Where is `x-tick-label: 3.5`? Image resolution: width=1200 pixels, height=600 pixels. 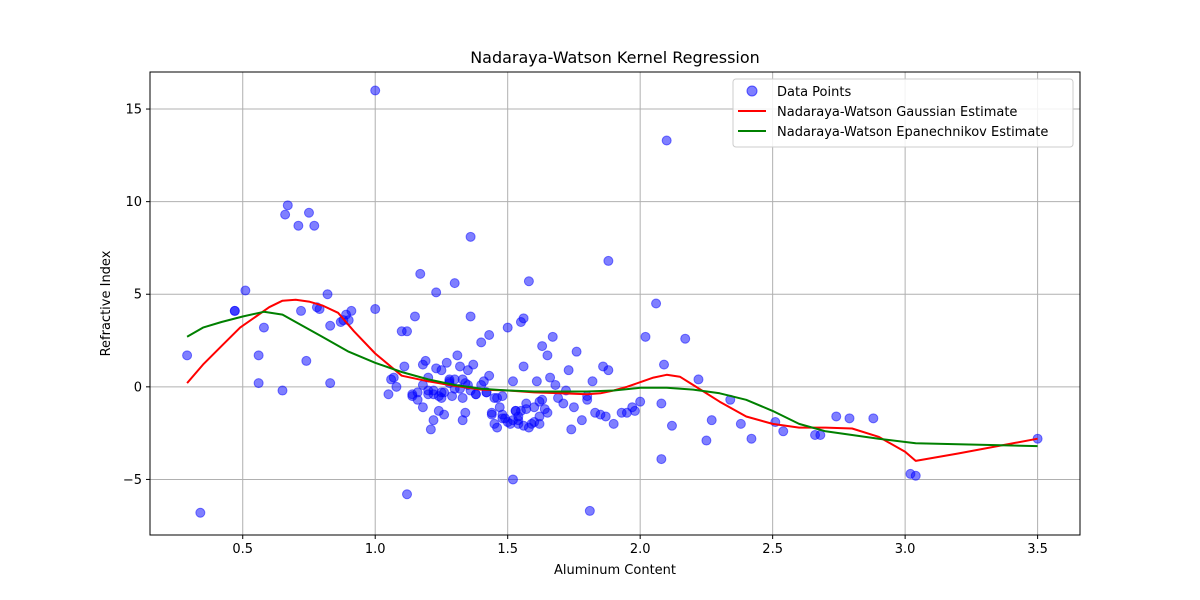
x-tick-label: 3.5 is located at coordinates (1037, 549).